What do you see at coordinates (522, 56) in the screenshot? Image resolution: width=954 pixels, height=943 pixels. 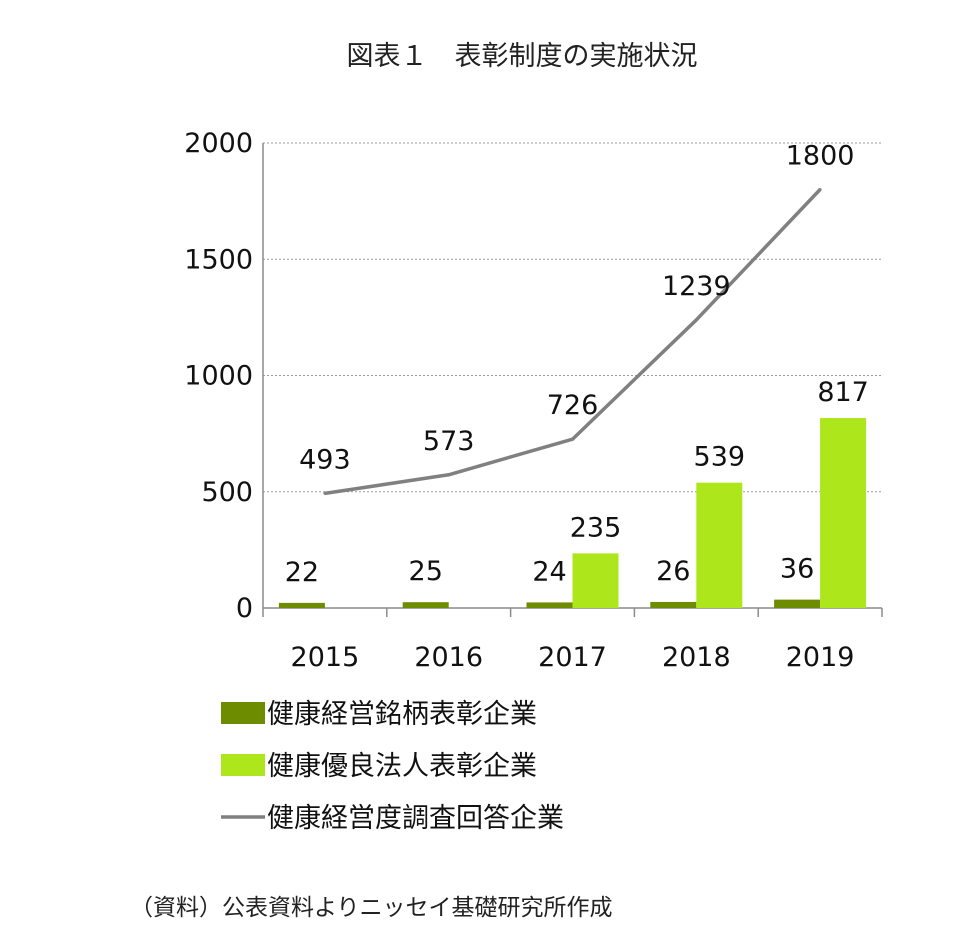 I see `chart-title: 図表１ 表彰制度の実施状況` at bounding box center [522, 56].